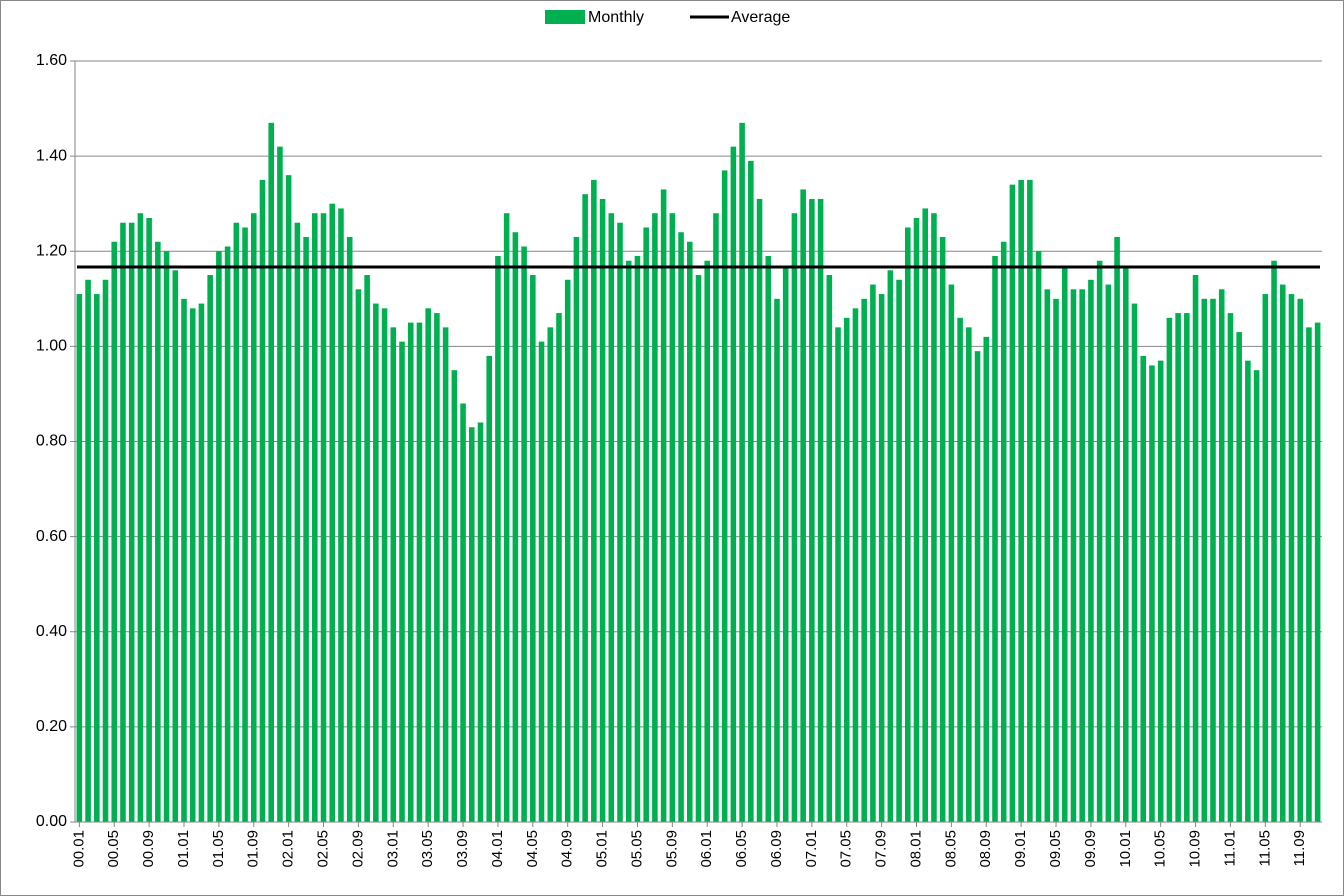 The image size is (1344, 896). Describe the element at coordinates (1090, 849) in the screenshot. I see `x-tick-label: 09.09` at that location.